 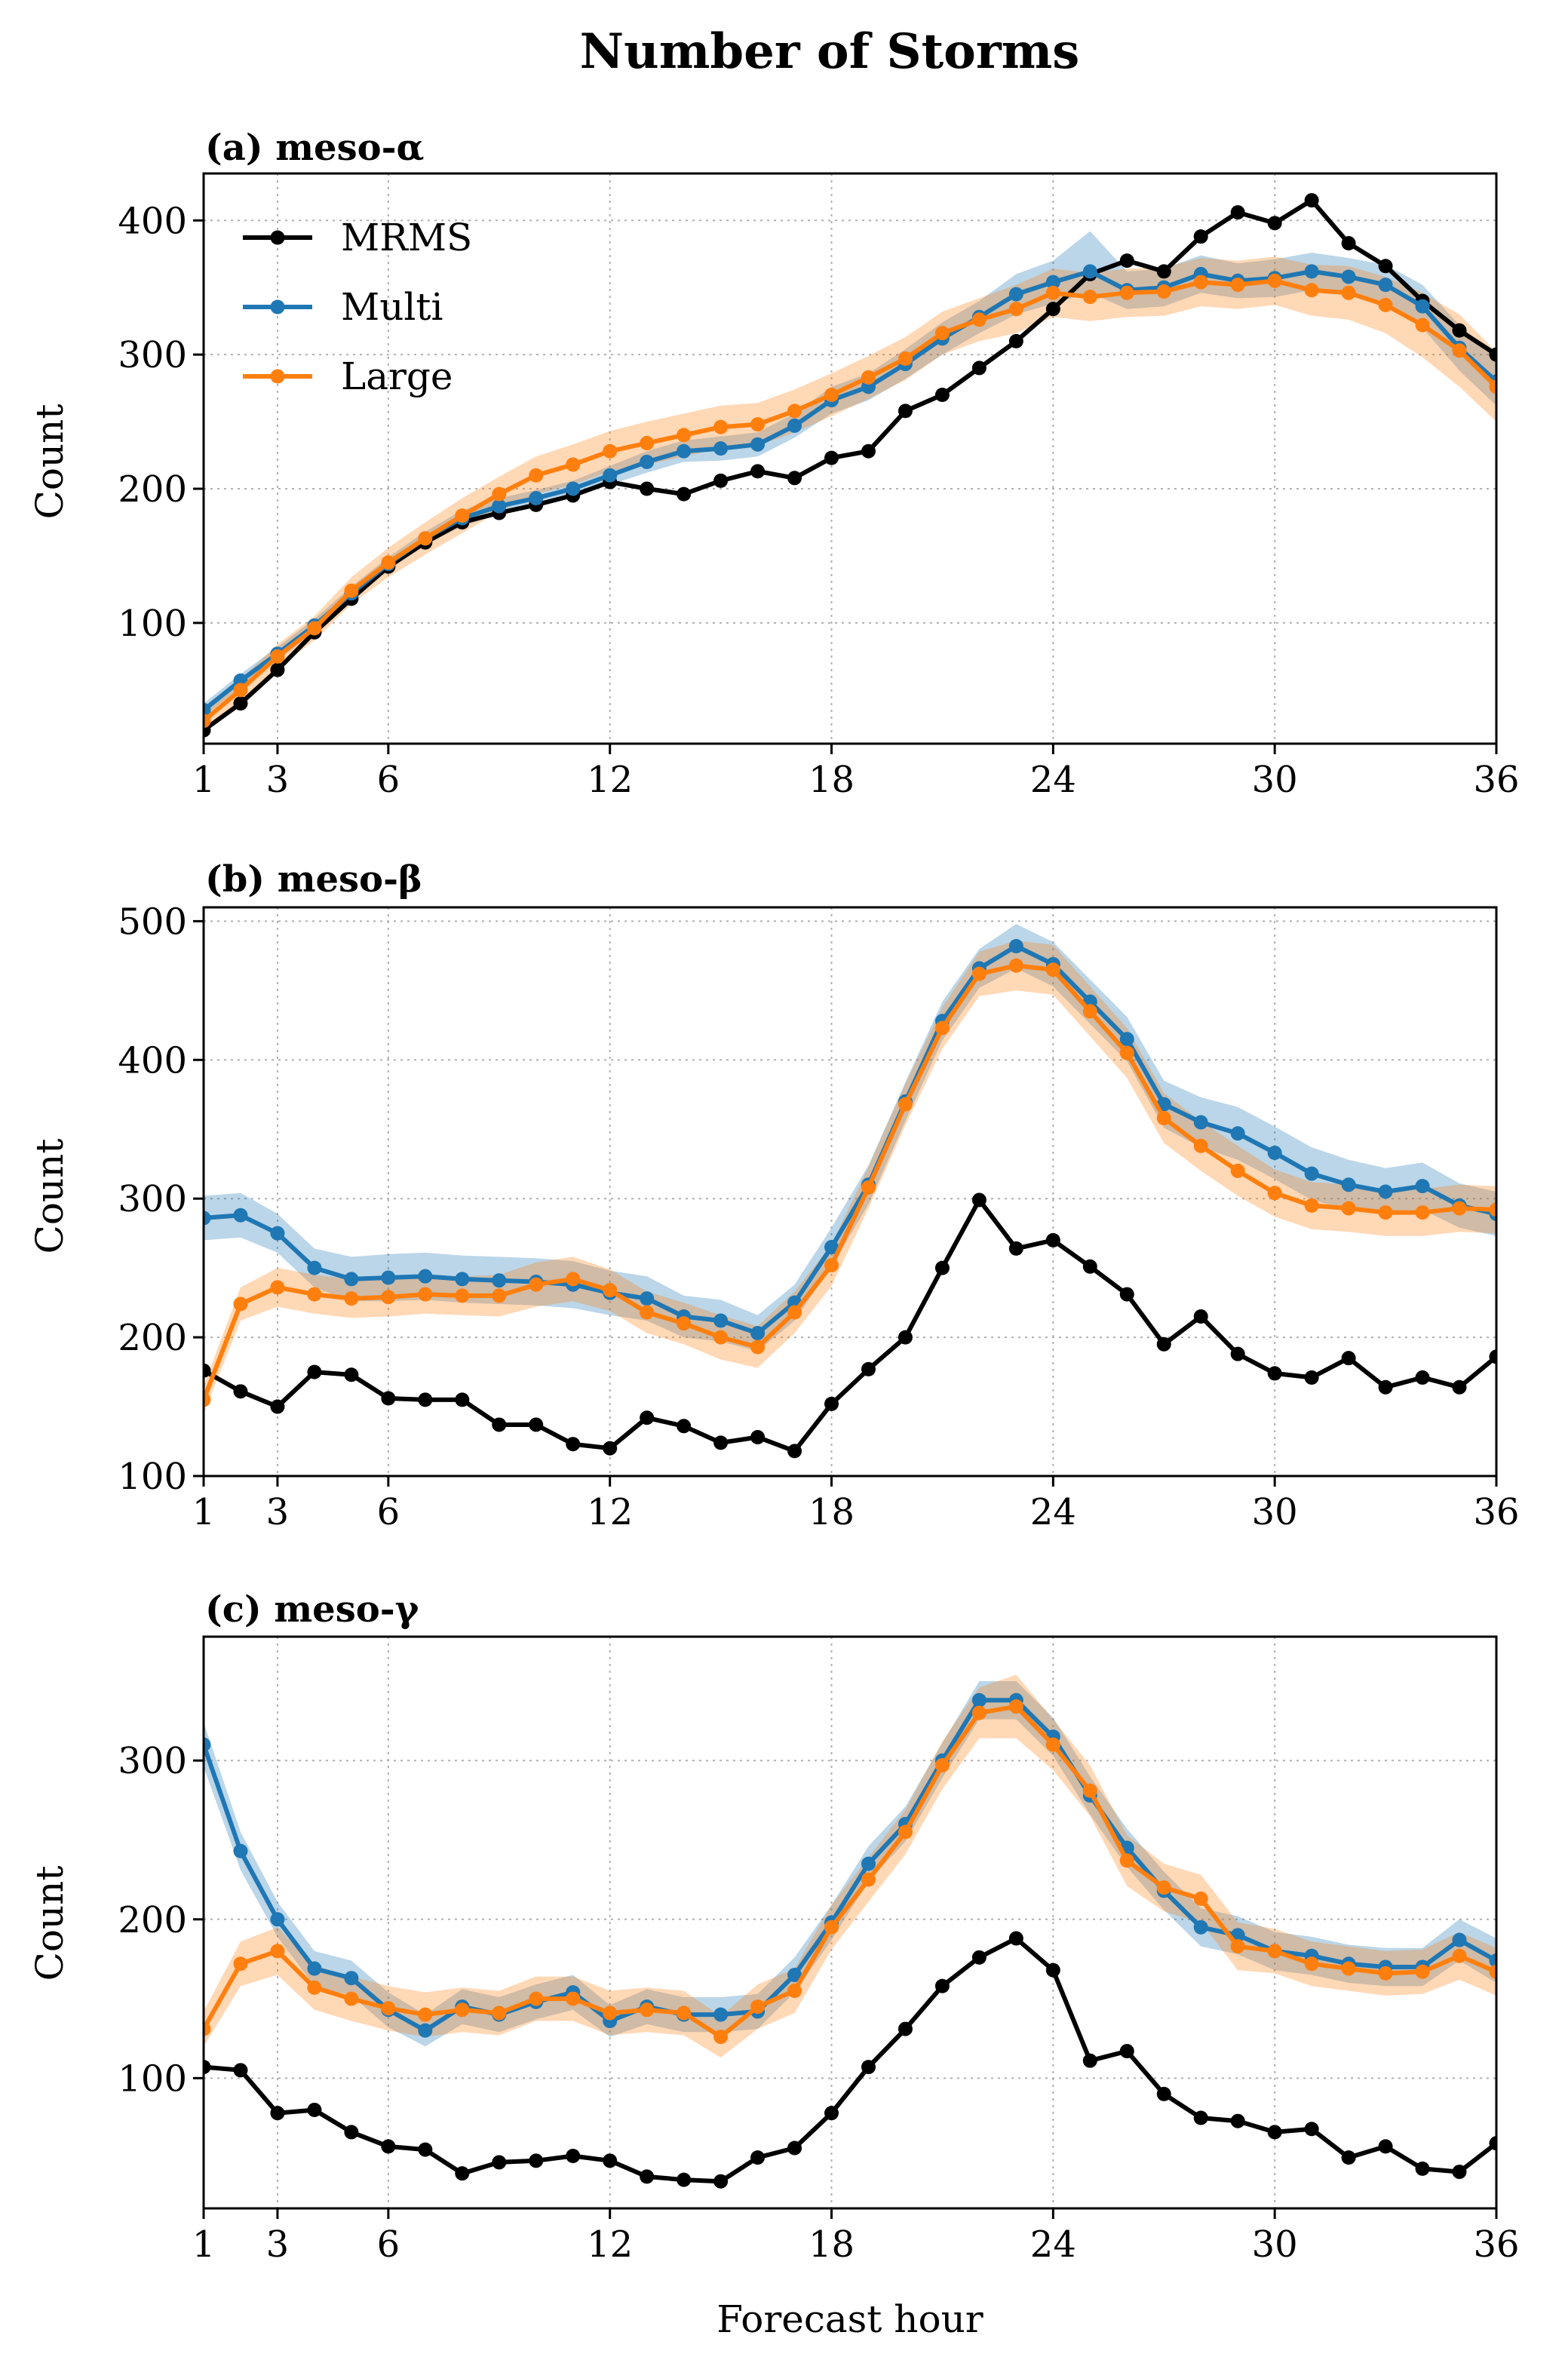 What do you see at coordinates (1053, 1512) in the screenshot?
I see `x-tick-label: 24` at bounding box center [1053, 1512].